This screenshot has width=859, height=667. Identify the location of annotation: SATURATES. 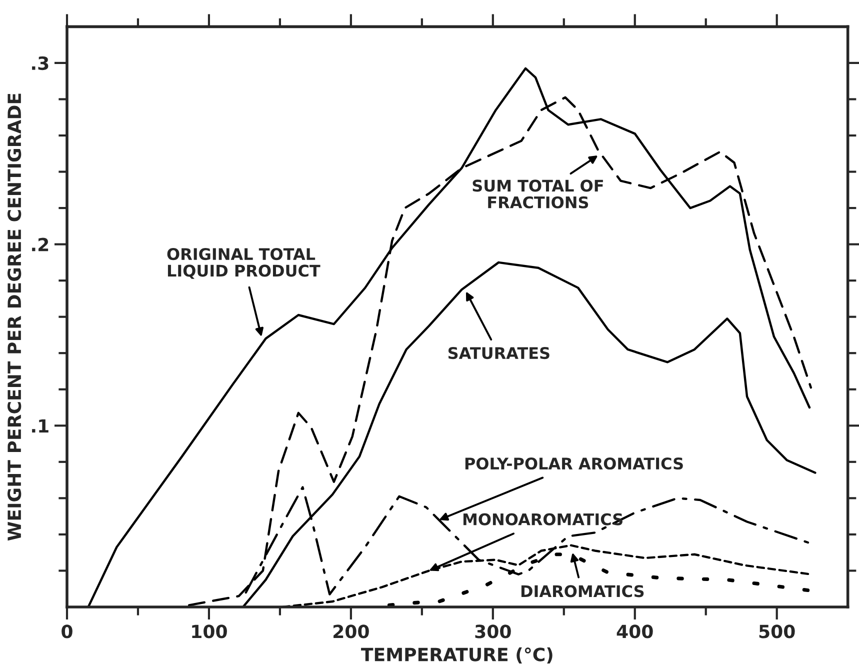
(499, 353).